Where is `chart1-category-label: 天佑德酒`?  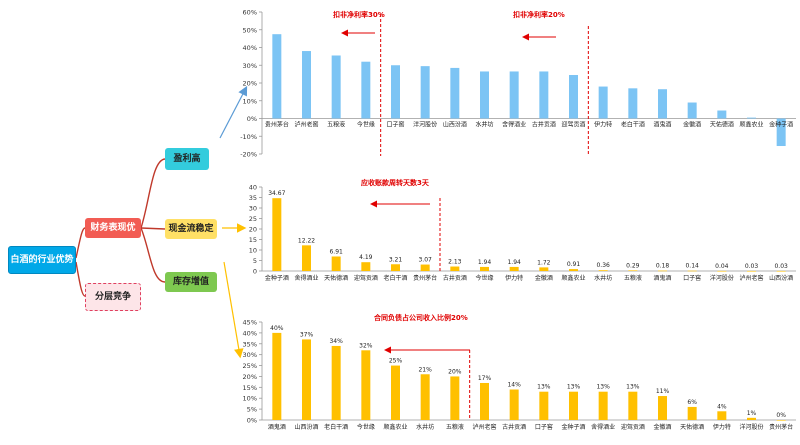
chart1-category-label: 天佑德酒 is located at coordinates (722, 125).